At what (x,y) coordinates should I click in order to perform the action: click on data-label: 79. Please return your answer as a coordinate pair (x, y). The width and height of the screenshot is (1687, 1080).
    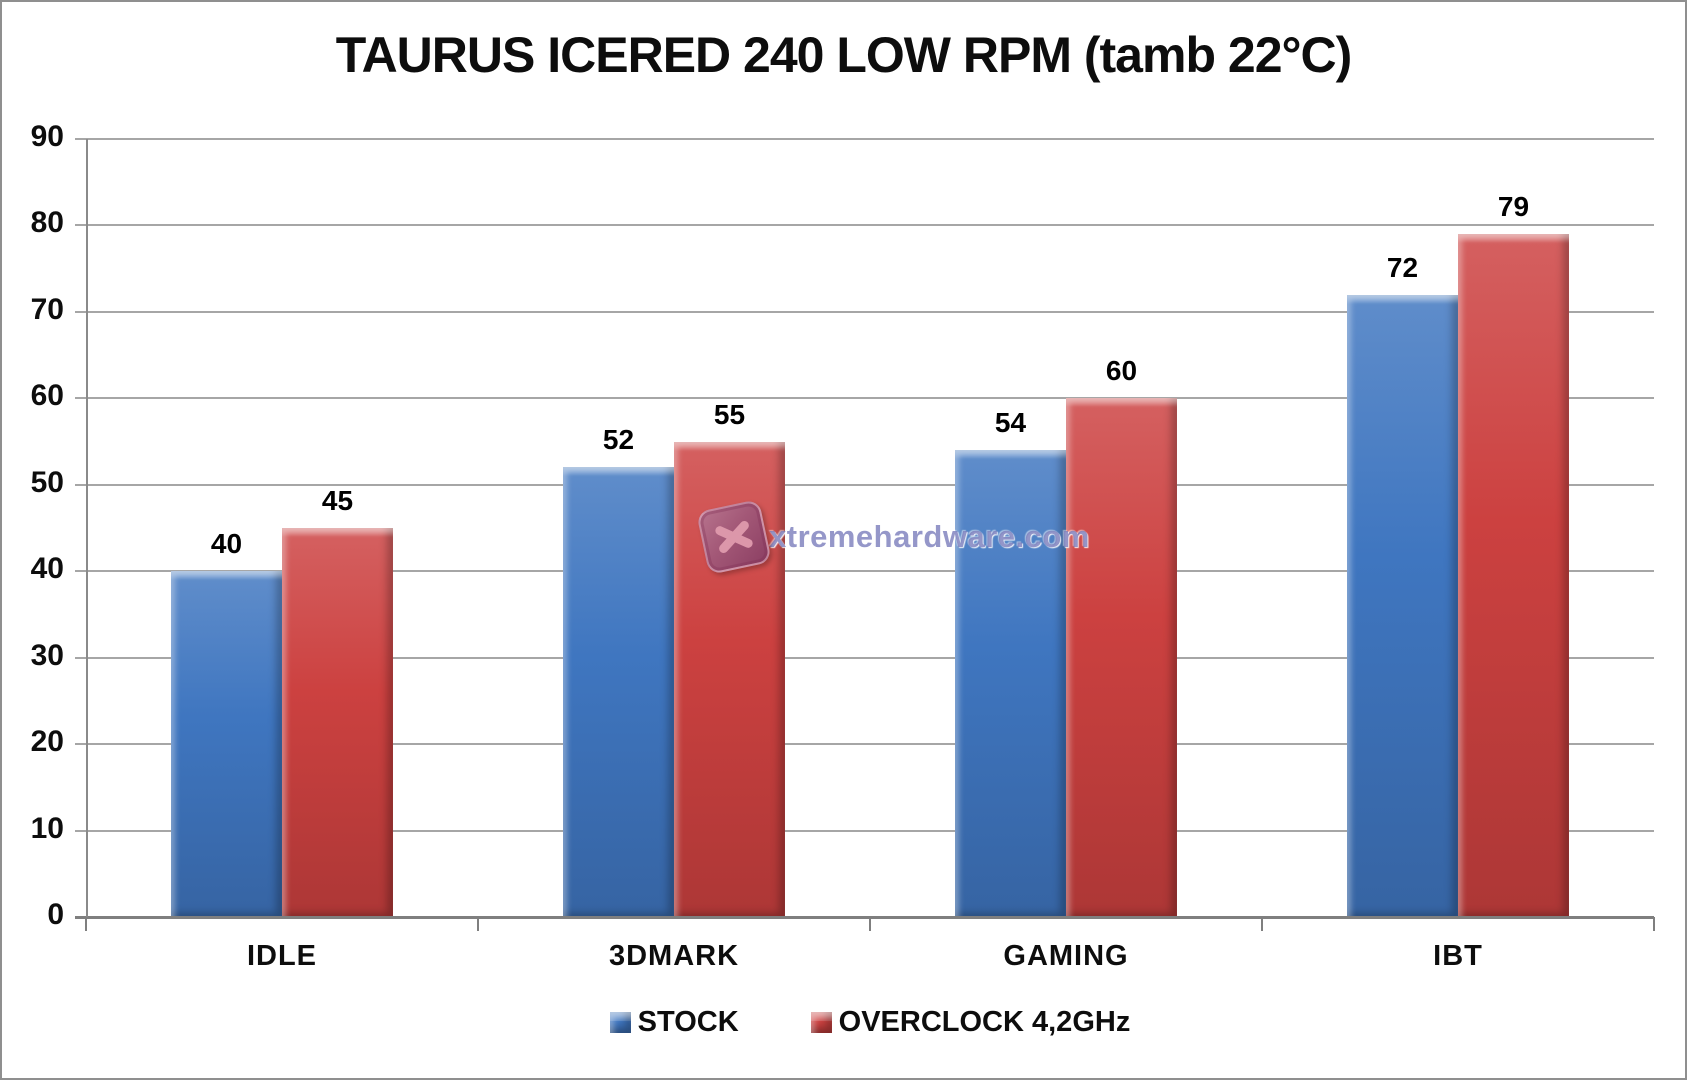
    Looking at the image, I should click on (1513, 206).